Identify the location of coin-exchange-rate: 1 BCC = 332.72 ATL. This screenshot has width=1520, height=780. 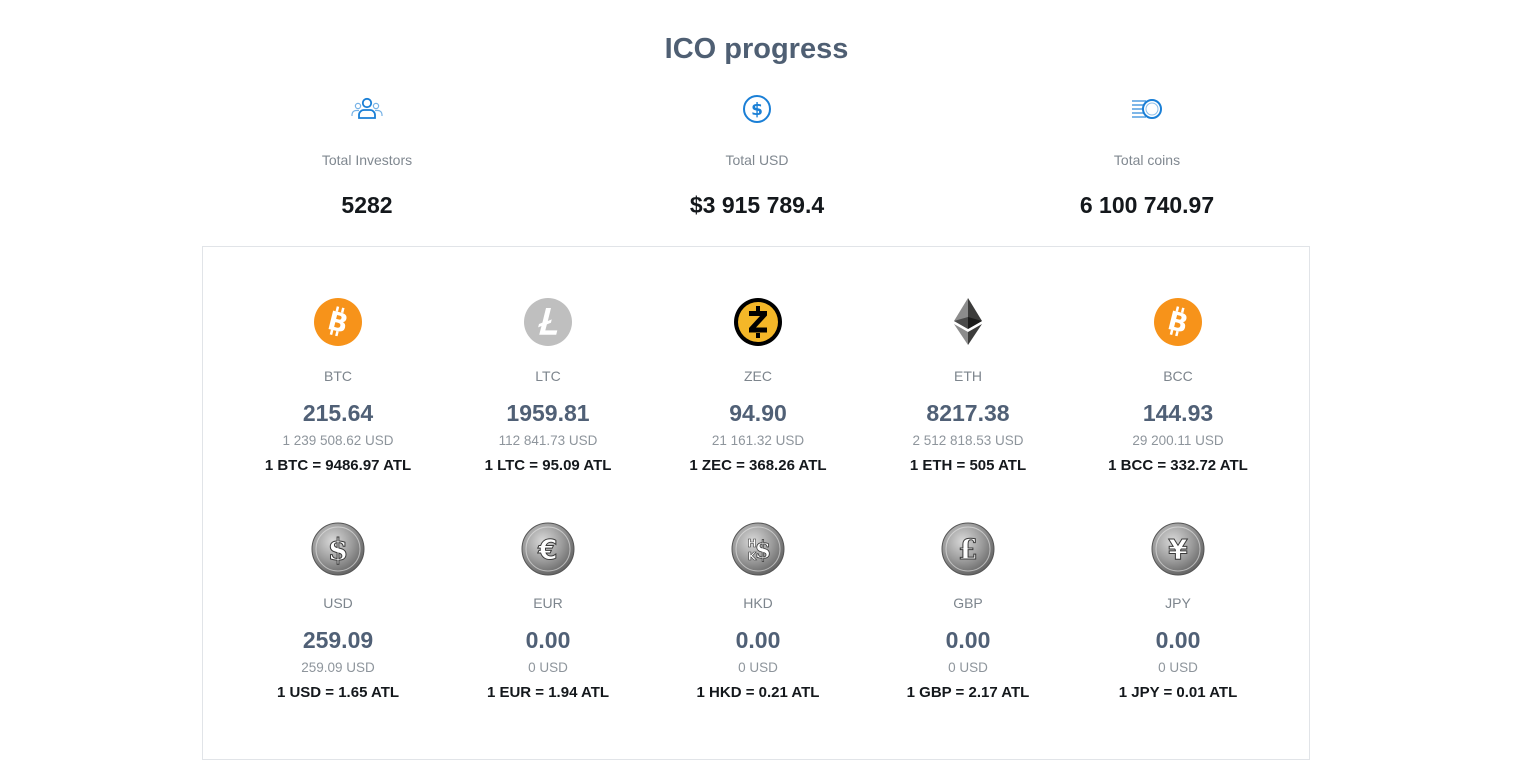
(1178, 465).